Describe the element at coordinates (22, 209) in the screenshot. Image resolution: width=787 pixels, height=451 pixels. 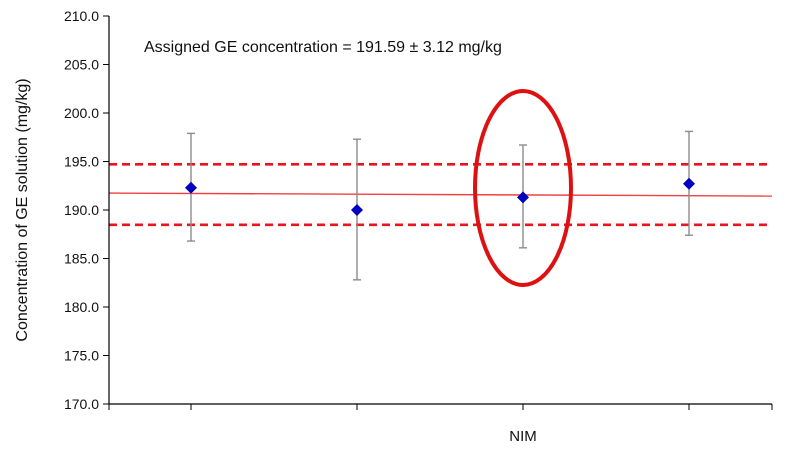
I see `y-axis-title: Concentration of GE solution (mg/kg)` at that location.